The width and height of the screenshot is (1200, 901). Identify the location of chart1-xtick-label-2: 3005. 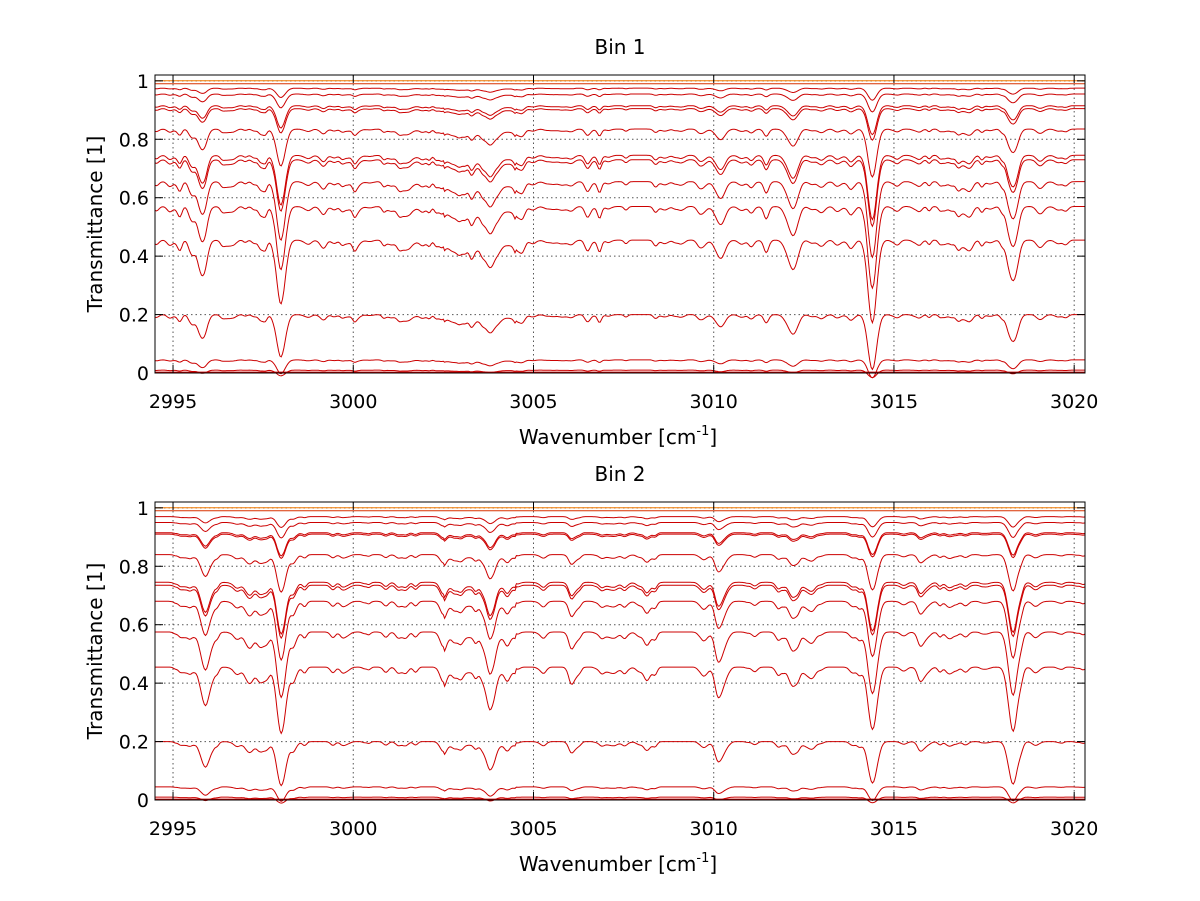
(533, 402).